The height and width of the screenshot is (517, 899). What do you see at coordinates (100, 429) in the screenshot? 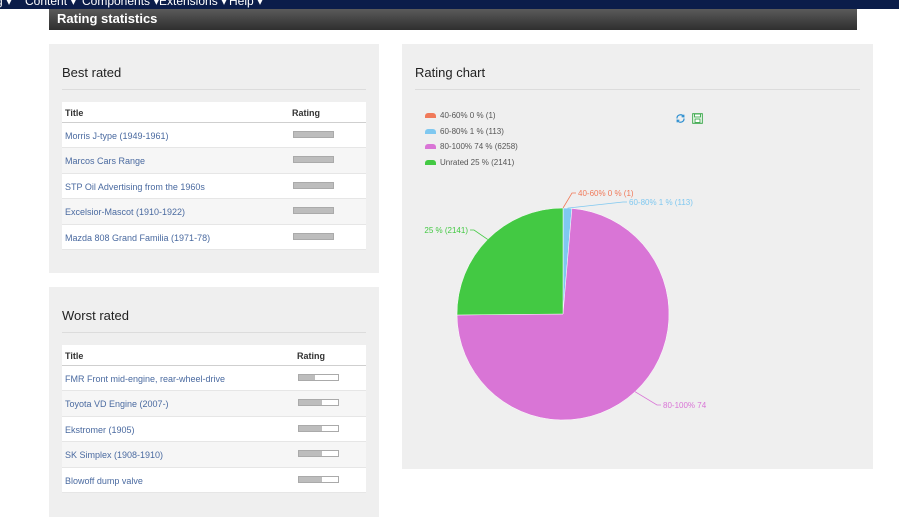
I see `item-title-link: Ekstromer (1905)` at bounding box center [100, 429].